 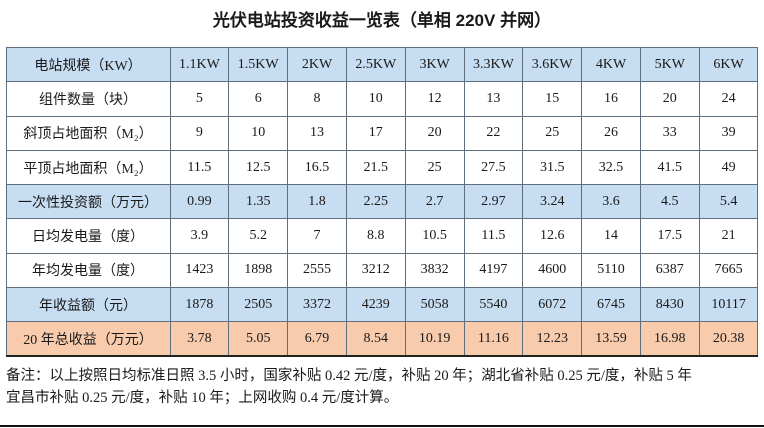 I want to click on data-cell: 12, so click(x=434, y=99).